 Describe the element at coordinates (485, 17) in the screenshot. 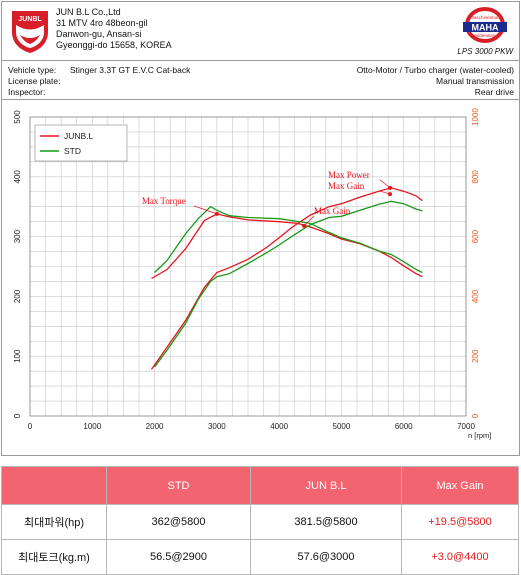

I see `svg-text: Maschinenbau` at that location.